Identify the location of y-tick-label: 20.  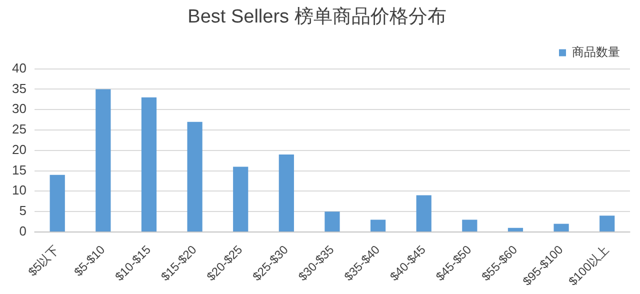
(19, 149).